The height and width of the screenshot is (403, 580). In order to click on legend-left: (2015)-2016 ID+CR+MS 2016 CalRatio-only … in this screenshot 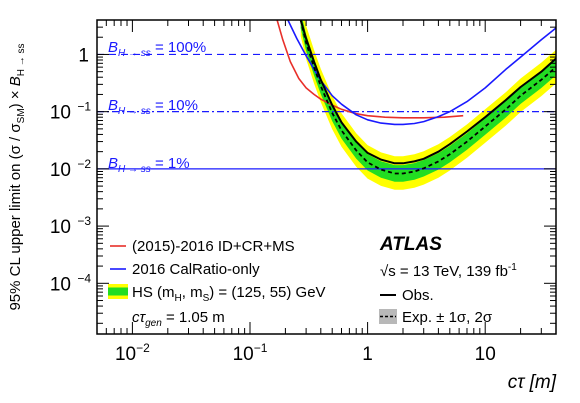, I will do `click(217, 283)`.